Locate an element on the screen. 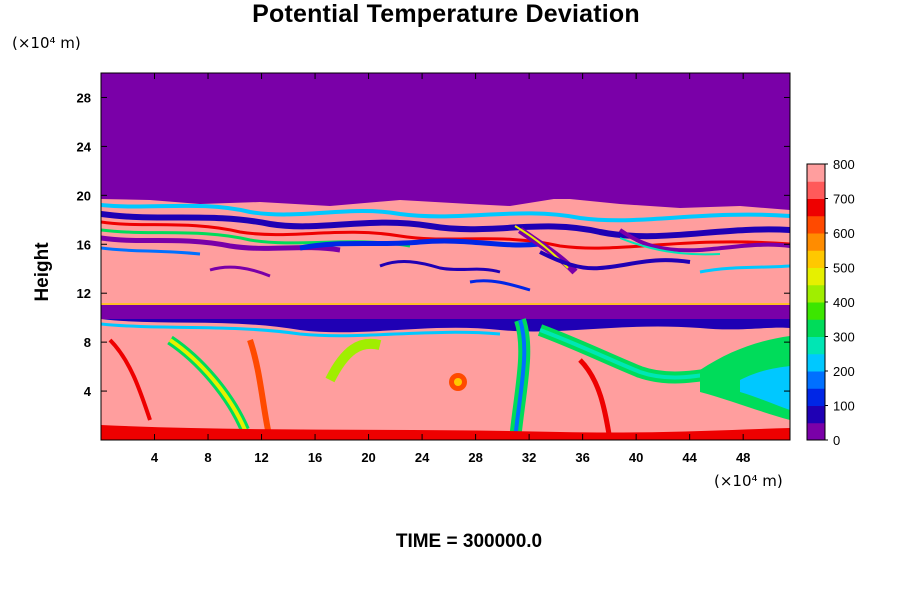 The height and width of the screenshot is (600, 900). x-tick-label: 40 is located at coordinates (636, 457).